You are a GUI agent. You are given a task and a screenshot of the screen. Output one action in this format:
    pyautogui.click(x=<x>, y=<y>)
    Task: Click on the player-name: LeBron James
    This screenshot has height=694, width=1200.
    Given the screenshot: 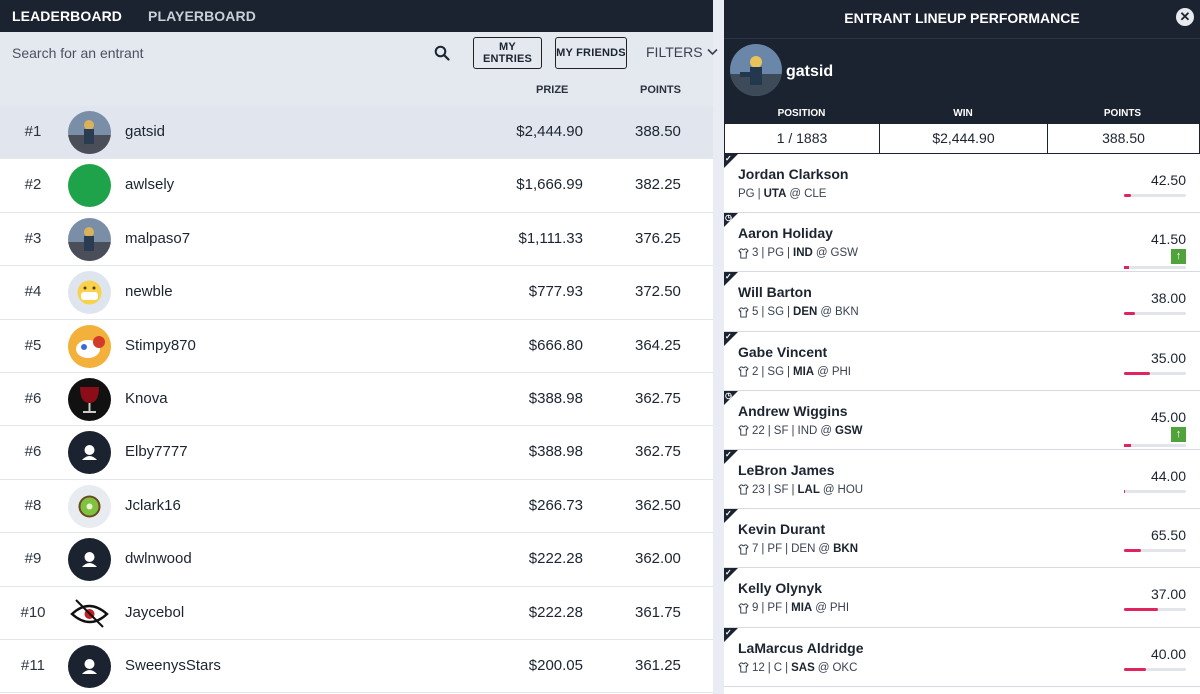 What is the action you would take?
    pyautogui.click(x=786, y=469)
    